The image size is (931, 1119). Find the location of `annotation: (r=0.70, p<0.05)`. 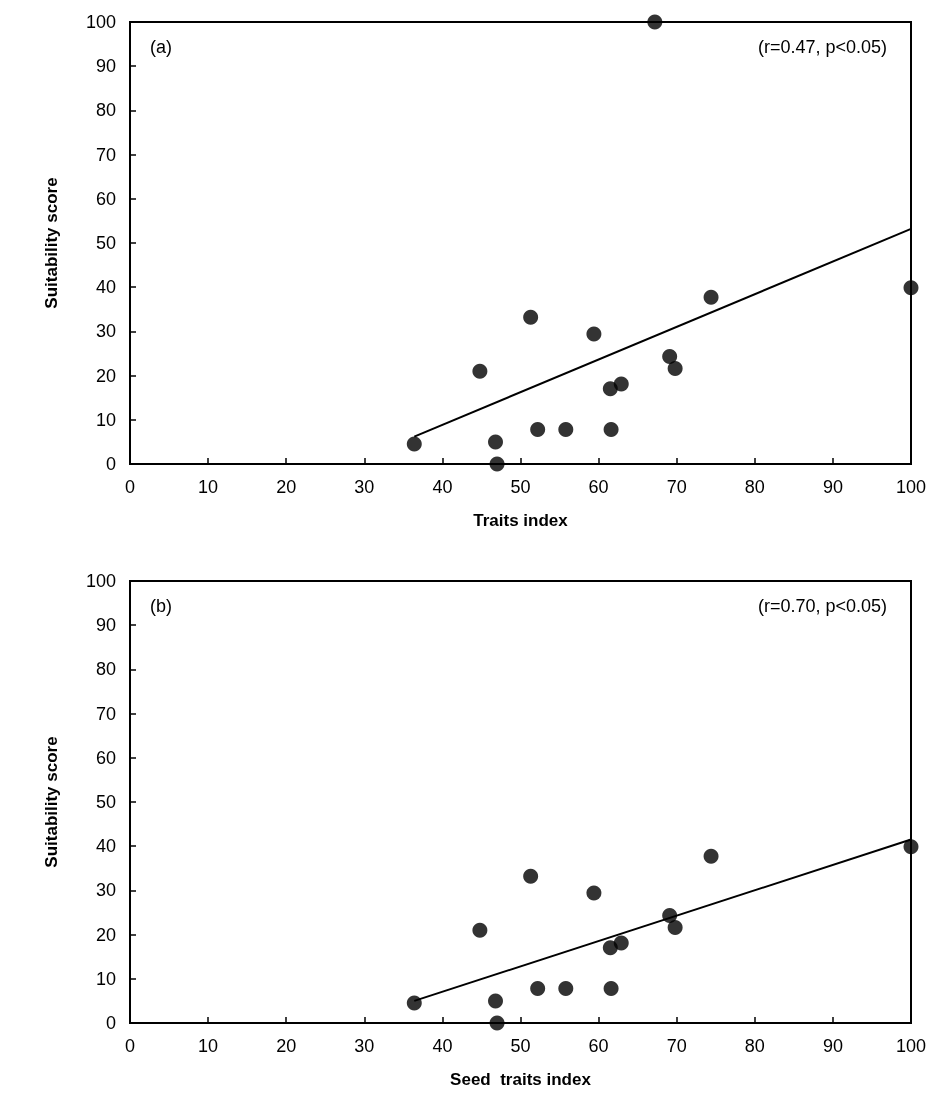

annotation: (r=0.70, p<0.05) is located at coordinates (822, 606).